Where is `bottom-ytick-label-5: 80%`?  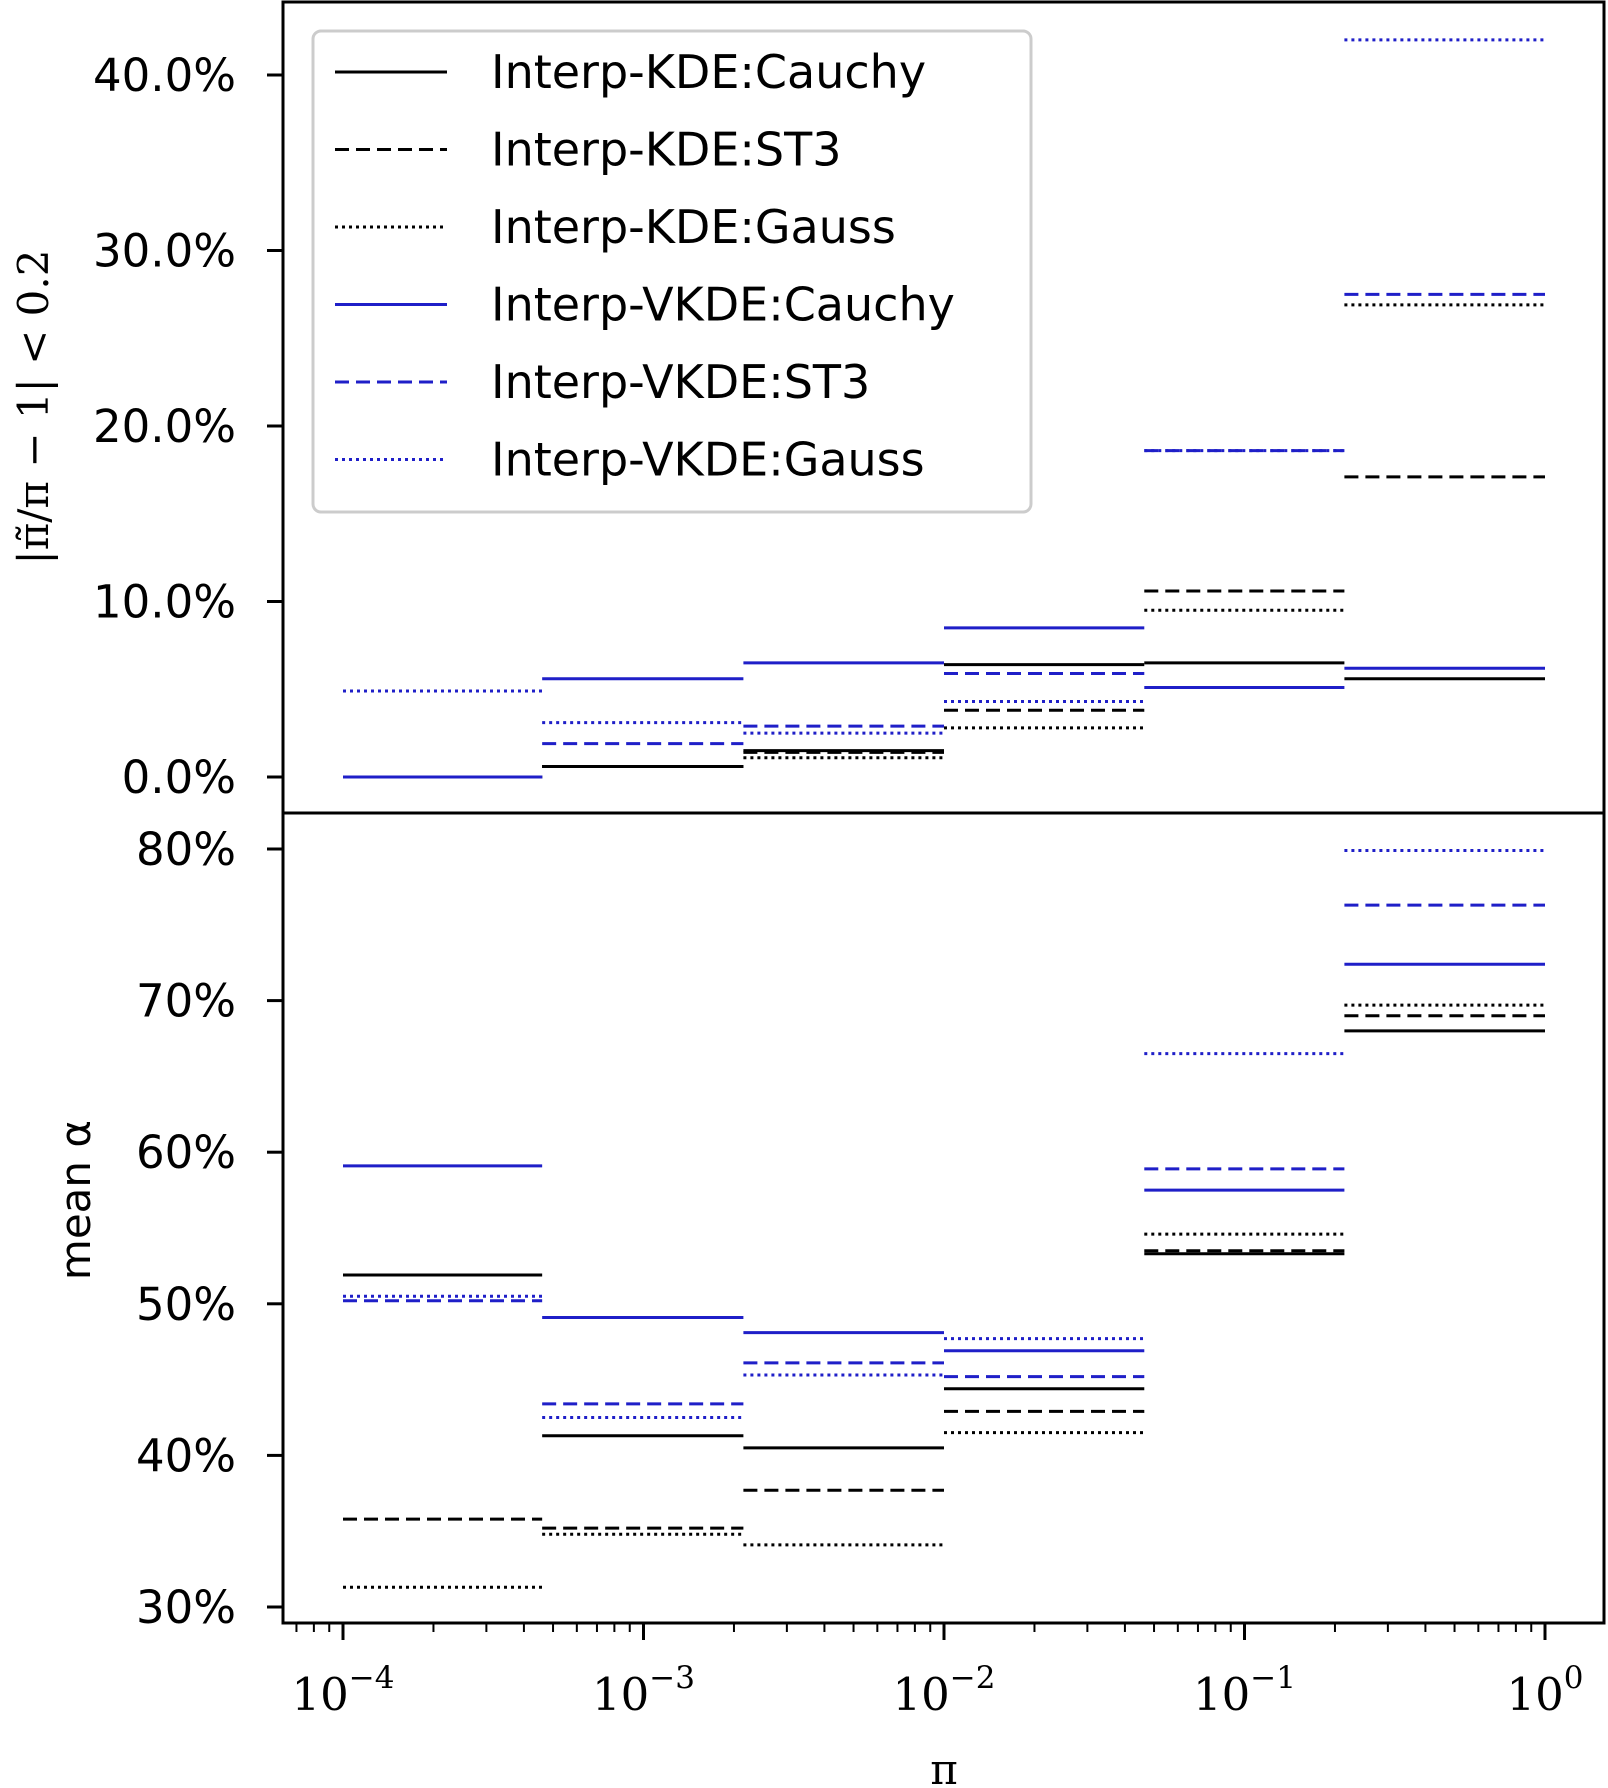 bottom-ytick-label-5: 80% is located at coordinates (186, 849).